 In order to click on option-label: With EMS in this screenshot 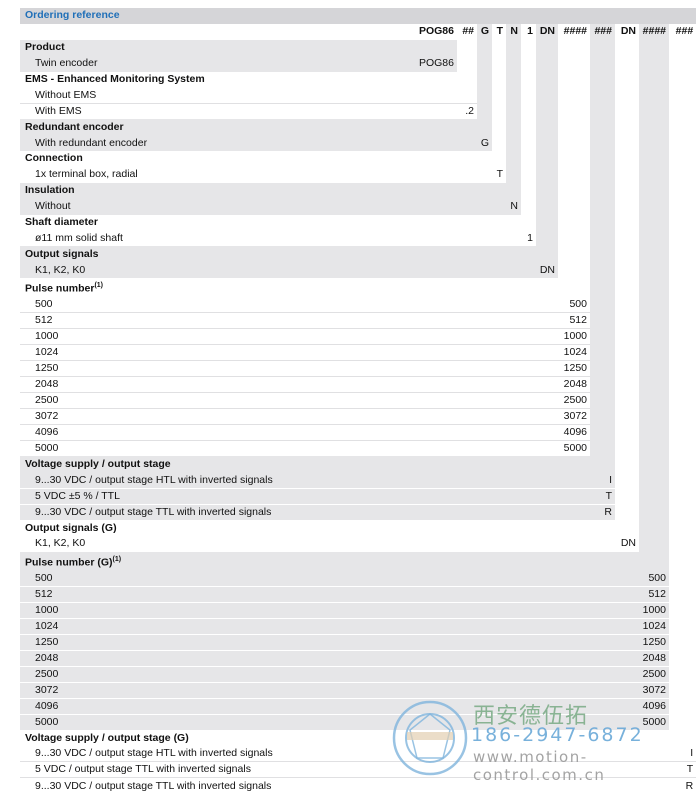, I will do `click(238, 111)`.